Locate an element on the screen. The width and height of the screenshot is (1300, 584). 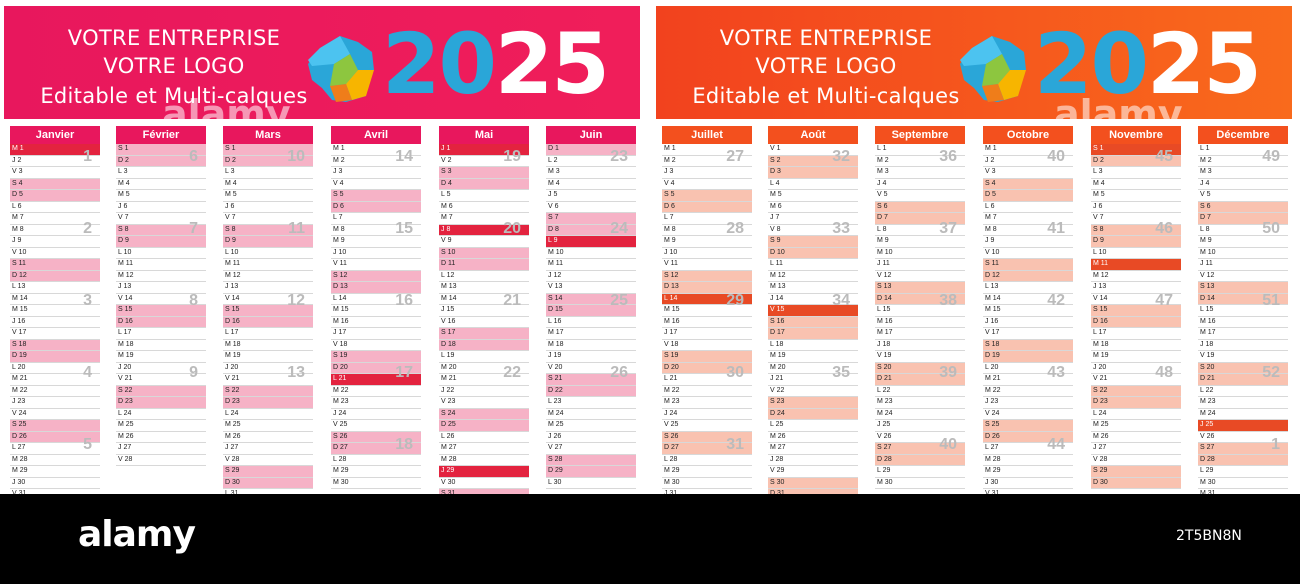
month-header: Octobre is located at coordinates (1028, 135).